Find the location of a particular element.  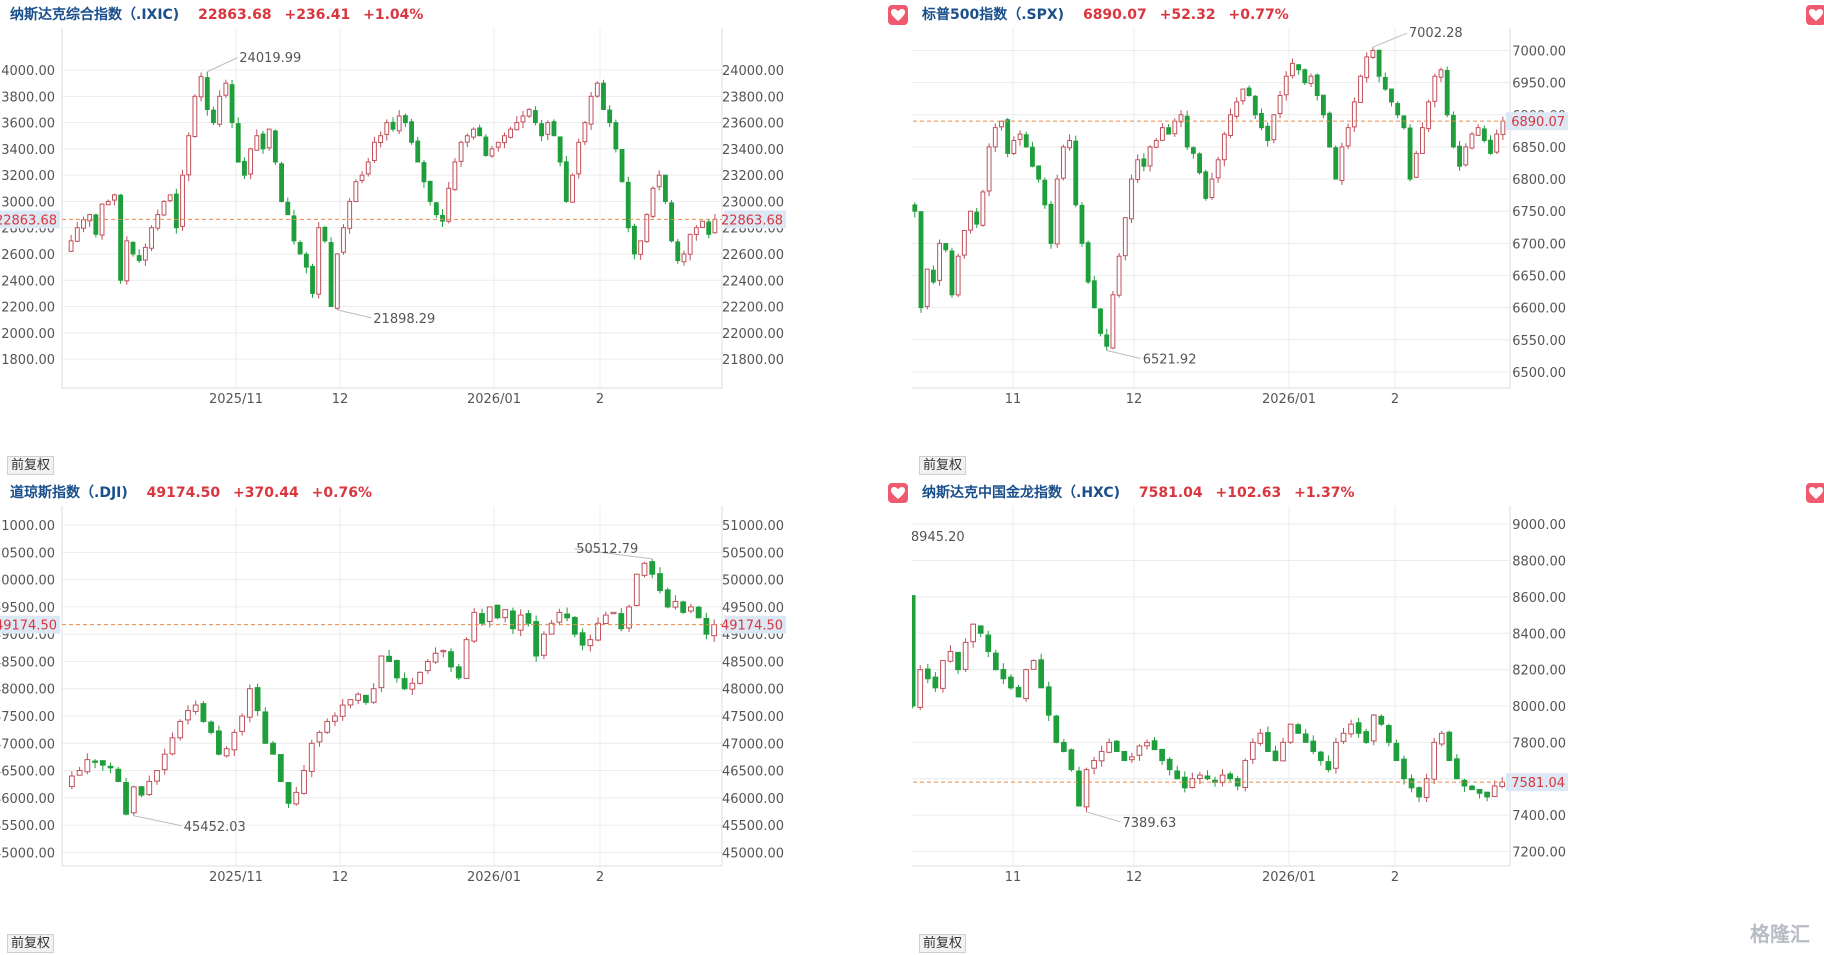

y-tick-label-left: 22000.00 is located at coordinates (27, 334).